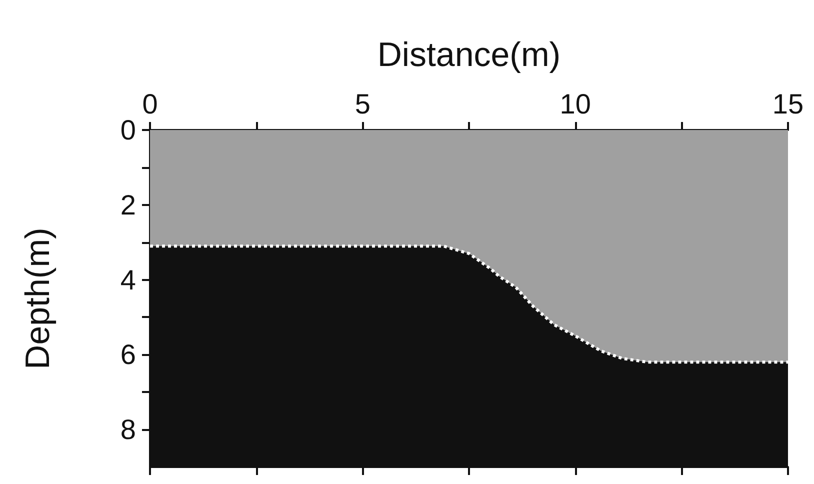 The image size is (814, 484). I want to click on x-tick-label: 0, so click(150, 104).